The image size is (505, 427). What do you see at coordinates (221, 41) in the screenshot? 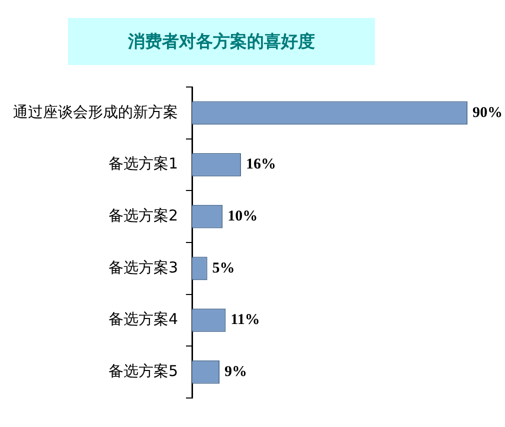
I see `chart-title: 消费者对各方案的喜好度` at bounding box center [221, 41].